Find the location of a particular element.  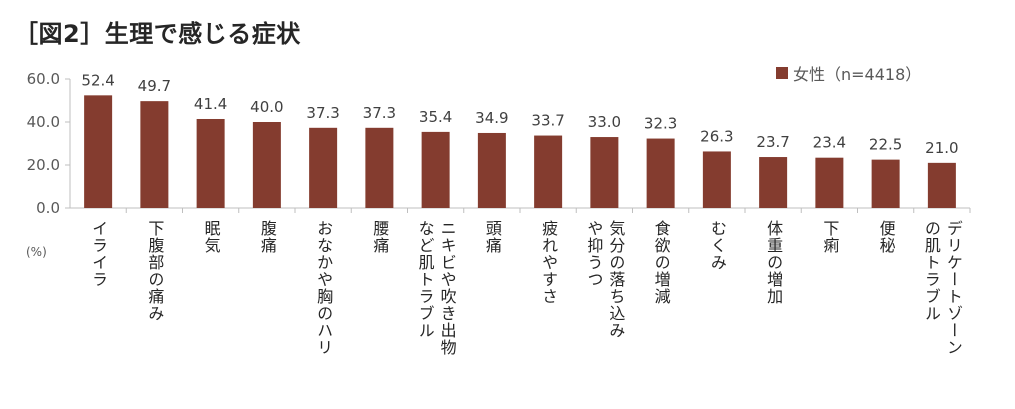

x-tick-label: 食欲の増減 is located at coordinates (661, 262).